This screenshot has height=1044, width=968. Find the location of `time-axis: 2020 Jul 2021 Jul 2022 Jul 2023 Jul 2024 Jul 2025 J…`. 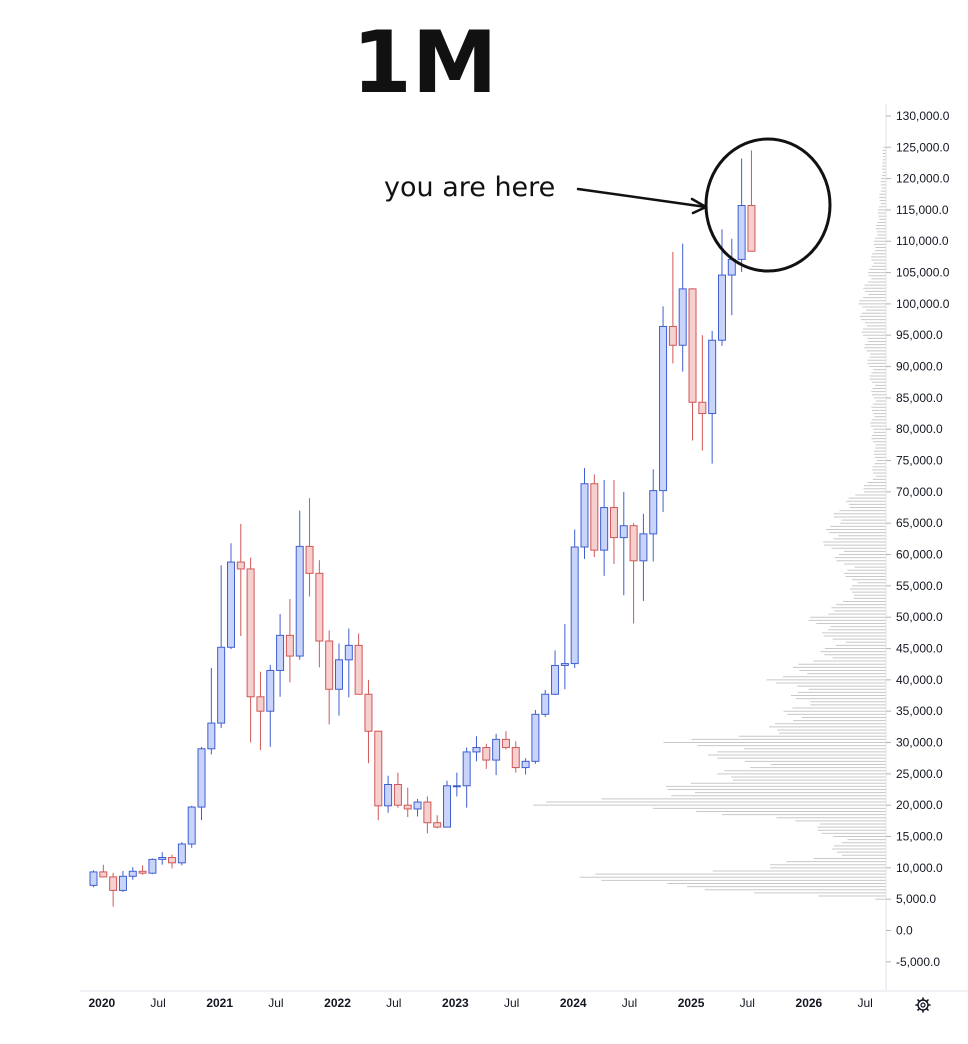

time-axis: 2020 Jul 2021 Jul 2022 Jul 2023 Jul 2024 Jul 2025 J… is located at coordinates (481, 1003).